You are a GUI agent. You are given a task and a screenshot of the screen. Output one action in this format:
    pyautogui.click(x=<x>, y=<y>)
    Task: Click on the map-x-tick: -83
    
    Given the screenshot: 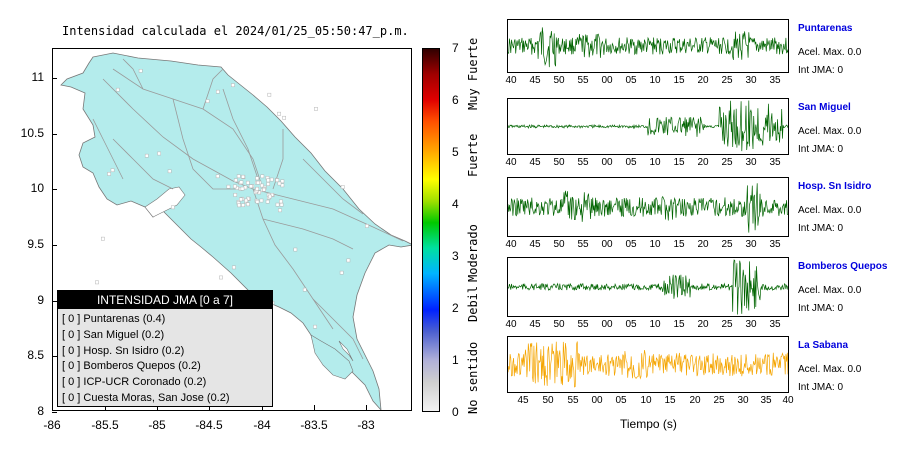 What is the action you would take?
    pyautogui.click(x=366, y=425)
    